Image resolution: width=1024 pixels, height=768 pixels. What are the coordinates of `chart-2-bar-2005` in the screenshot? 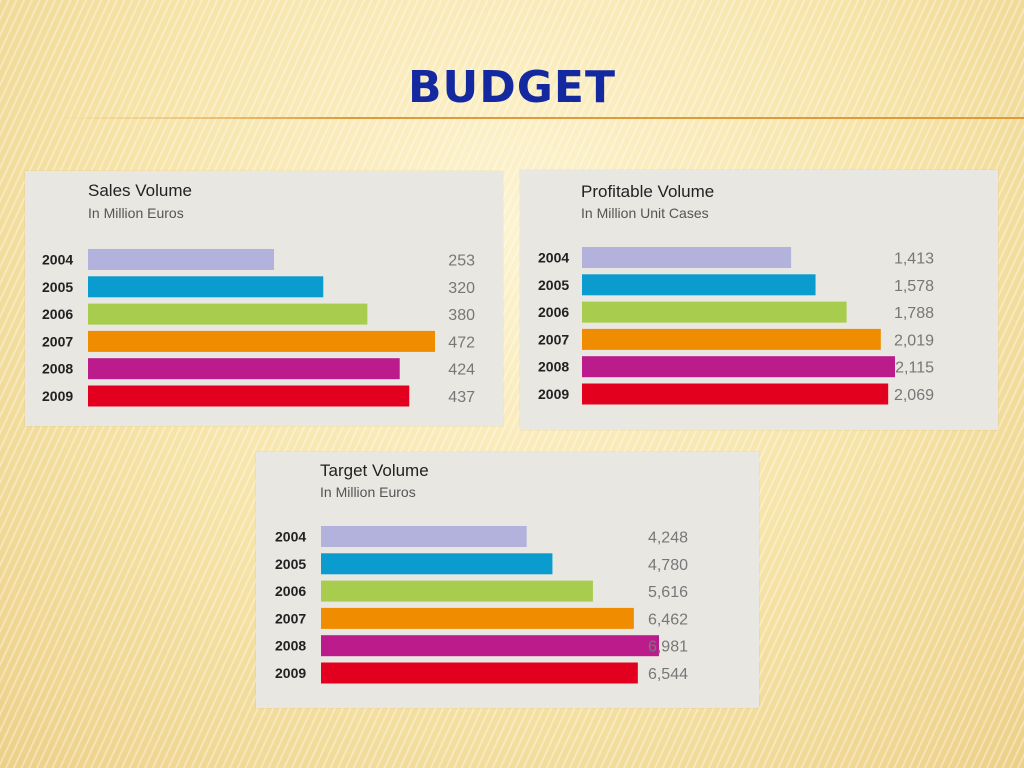 It's located at (699, 285).